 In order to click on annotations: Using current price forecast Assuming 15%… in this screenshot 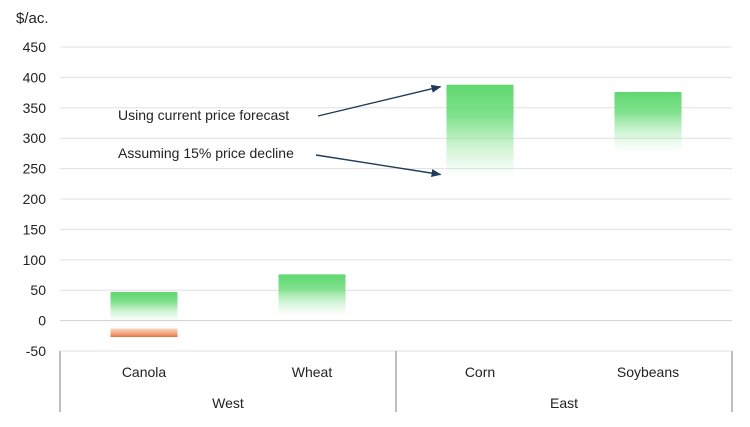, I will do `click(280, 131)`.